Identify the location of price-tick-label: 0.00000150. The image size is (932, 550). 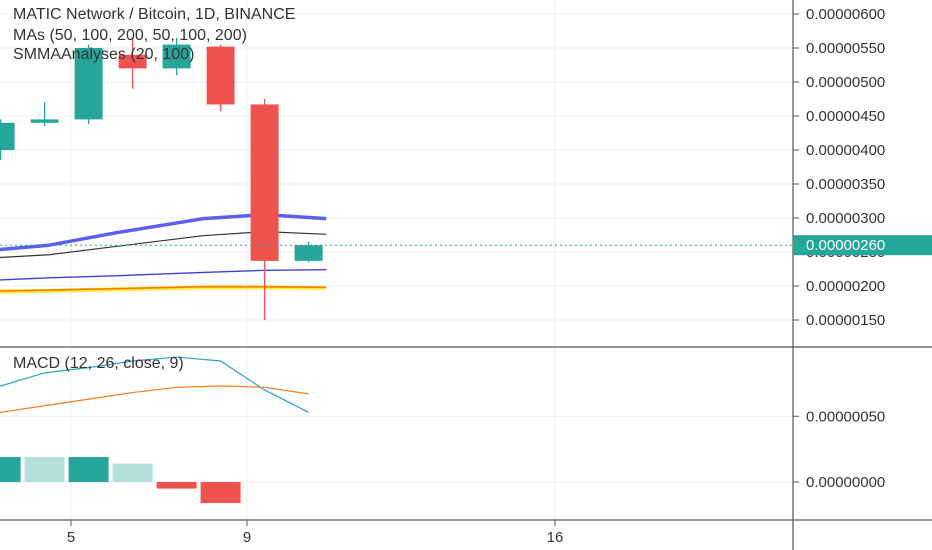
(845, 320).